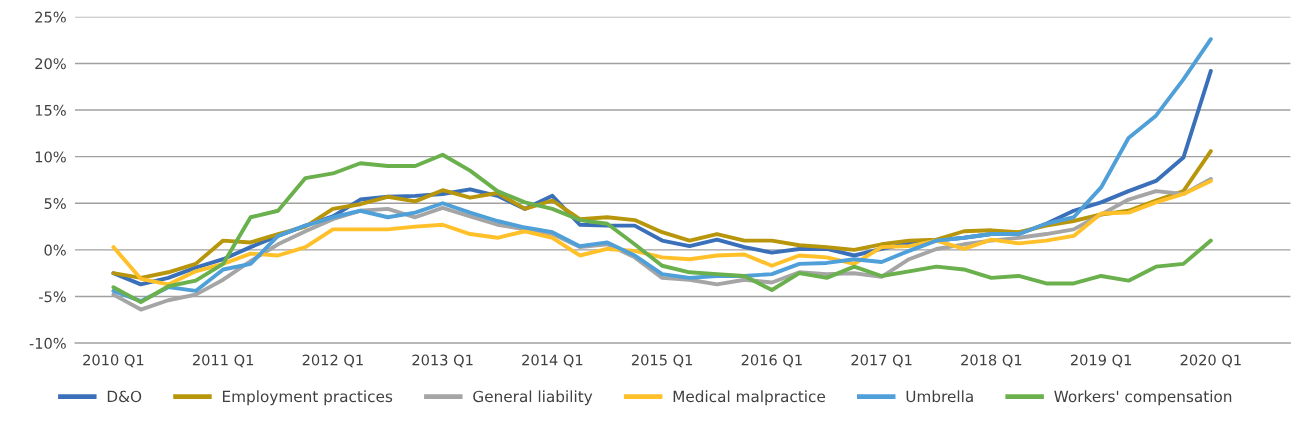 The height and width of the screenshot is (421, 1293). I want to click on legend-label: Medical malpractice, so click(749, 398).